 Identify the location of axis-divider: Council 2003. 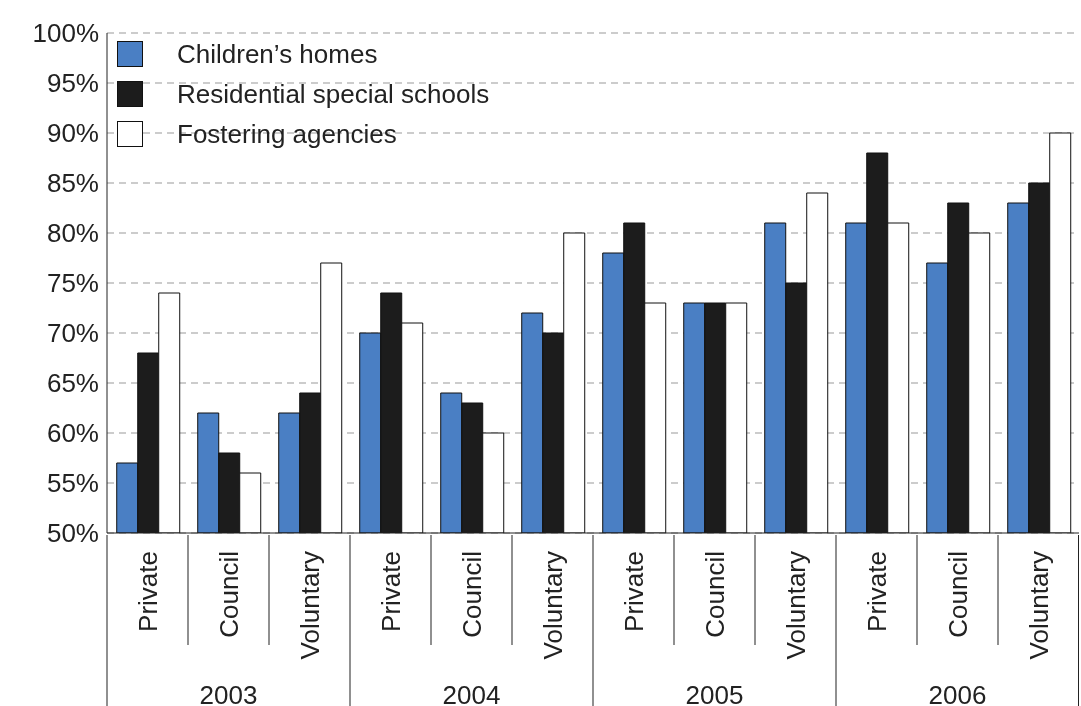
(222, 620).